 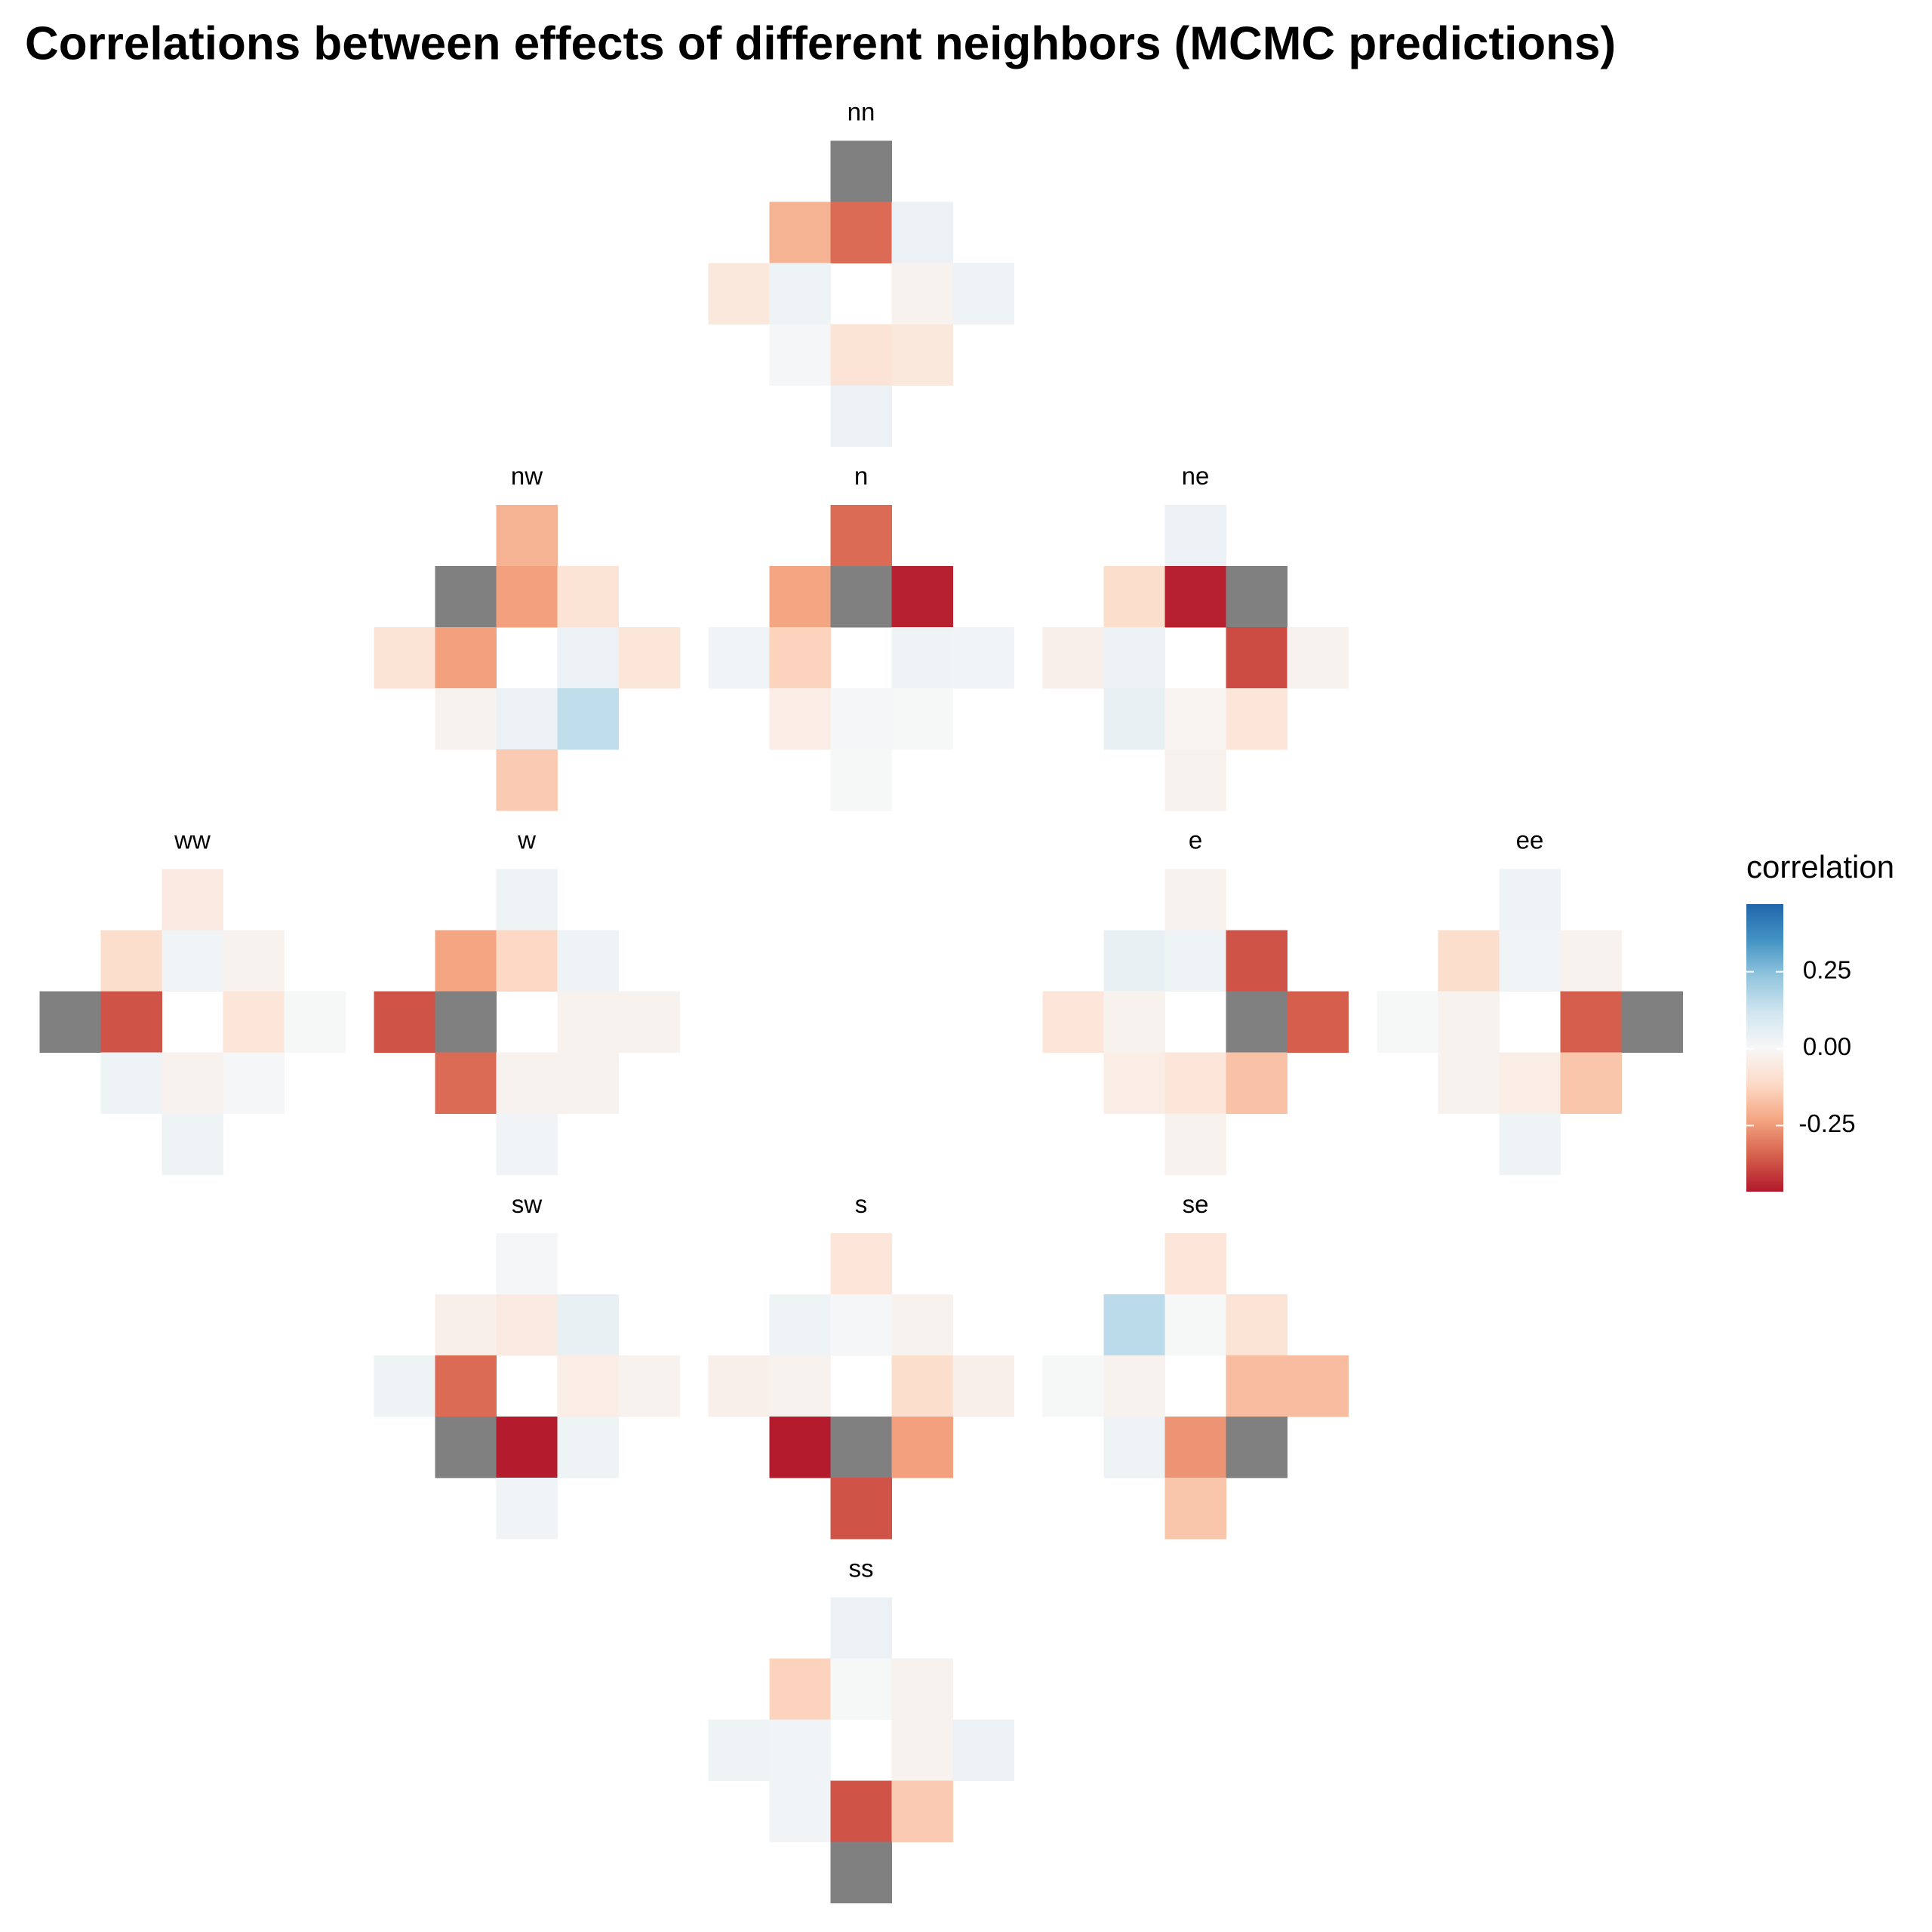 I want to click on panel-label: n, so click(x=861, y=476).